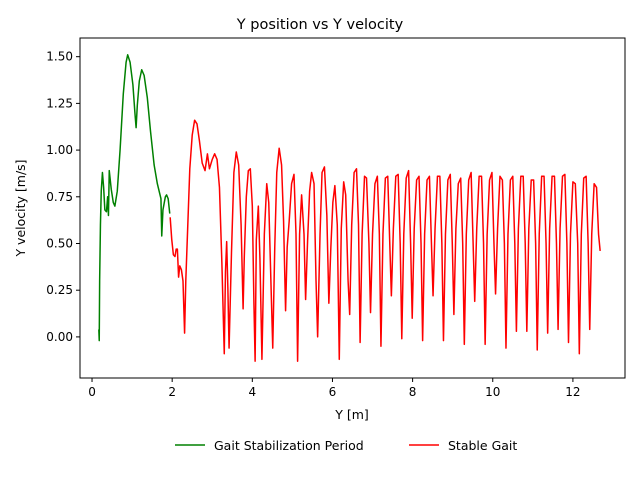 The height and width of the screenshot is (480, 640). What do you see at coordinates (92, 392) in the screenshot?
I see `x-tick-label: 0` at bounding box center [92, 392].